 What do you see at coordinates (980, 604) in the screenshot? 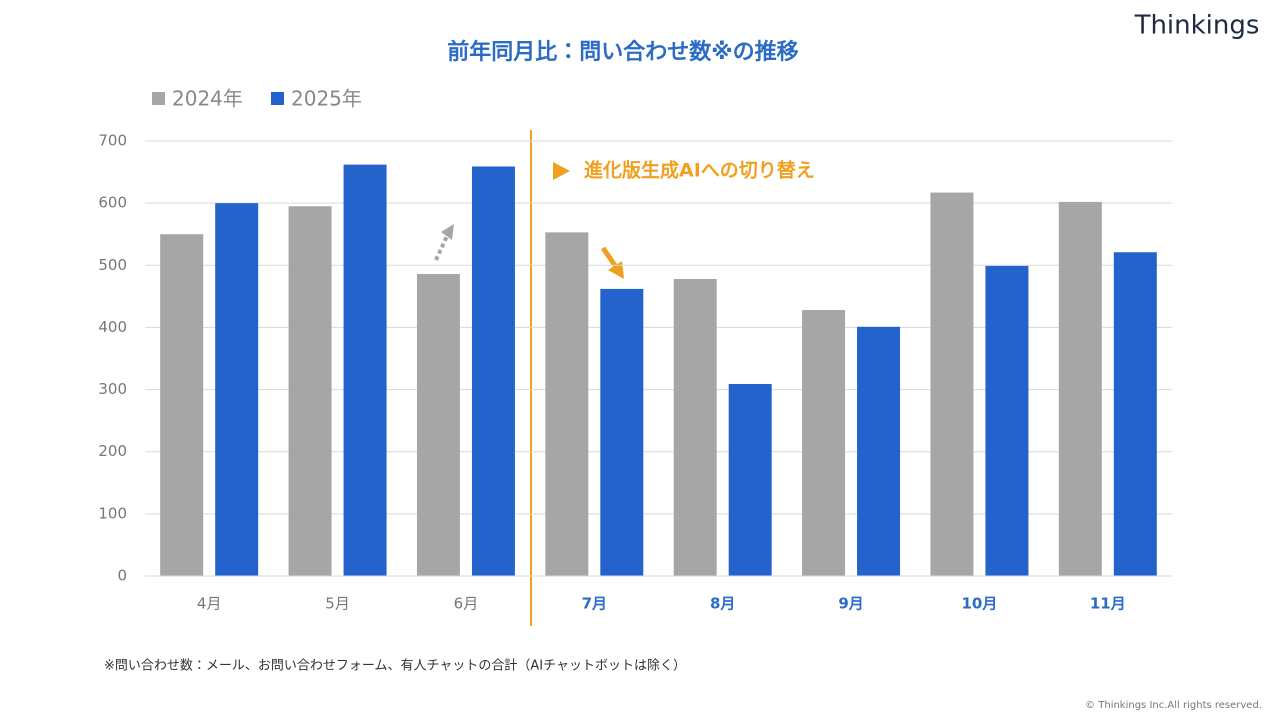
I see `x-tick-label: 10月` at bounding box center [980, 604].